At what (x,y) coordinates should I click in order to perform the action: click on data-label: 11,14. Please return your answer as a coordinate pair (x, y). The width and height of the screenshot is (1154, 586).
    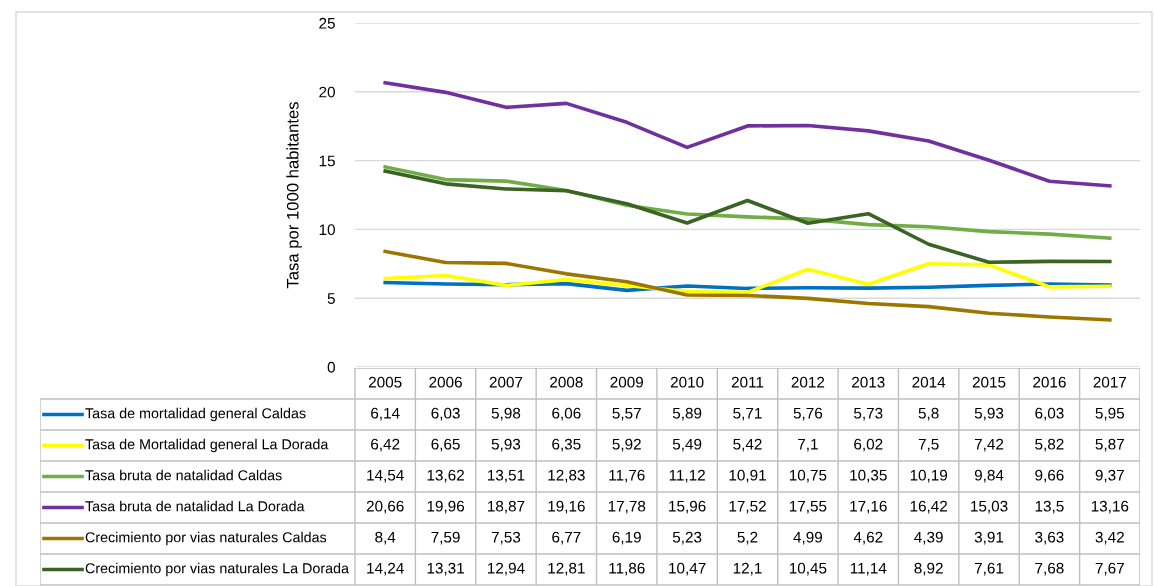
    Looking at the image, I should click on (868, 569).